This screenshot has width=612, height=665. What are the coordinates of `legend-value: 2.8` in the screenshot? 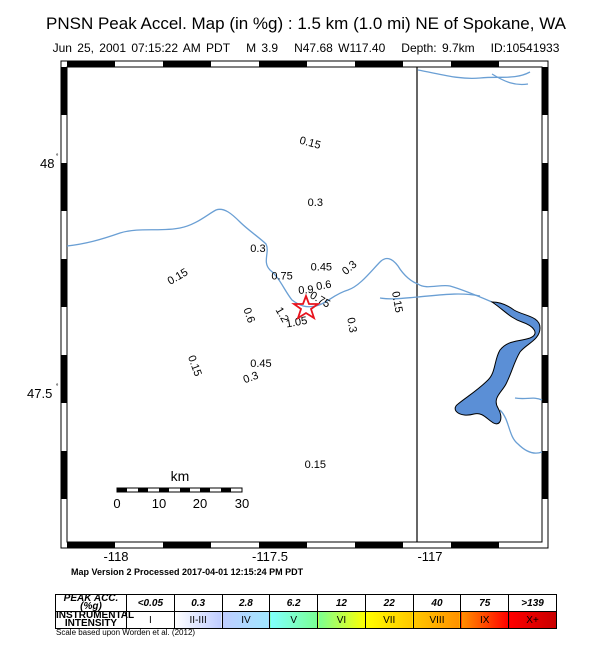 It's located at (246, 603).